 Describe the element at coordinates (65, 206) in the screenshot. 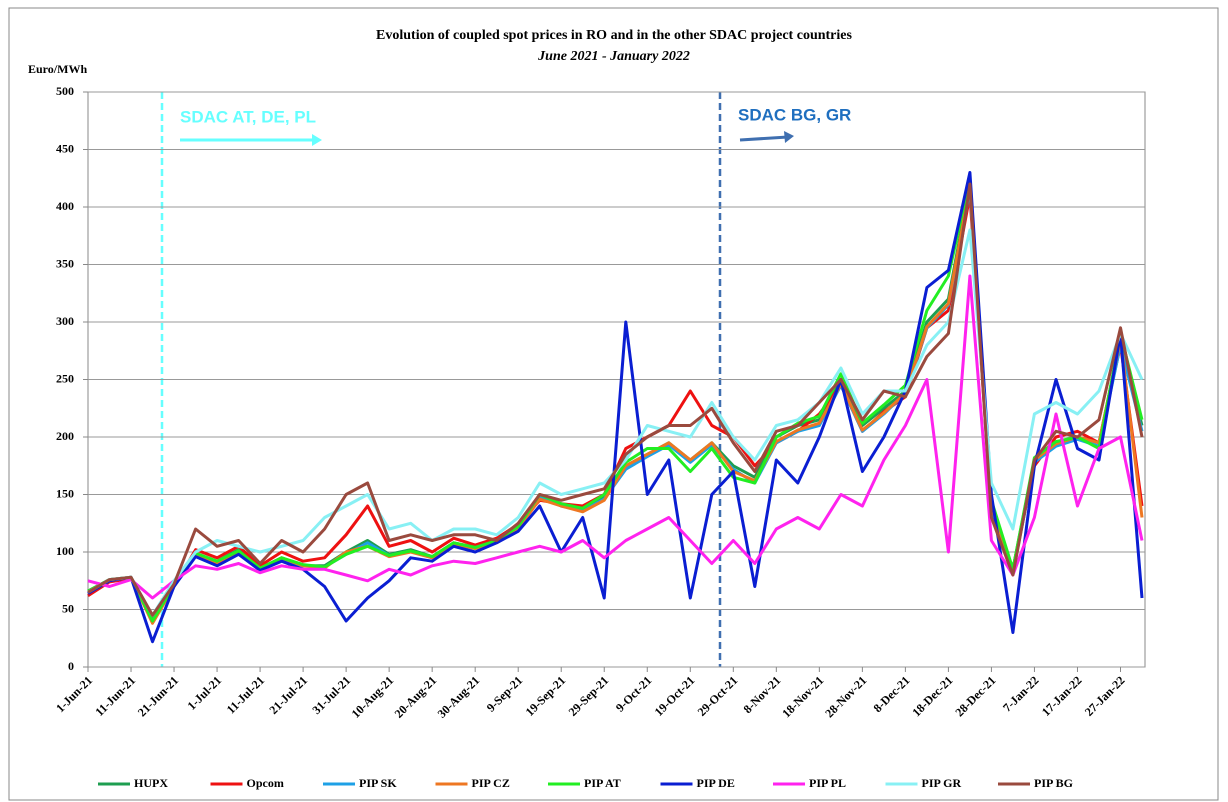

I see `y-tick-label: 400` at that location.